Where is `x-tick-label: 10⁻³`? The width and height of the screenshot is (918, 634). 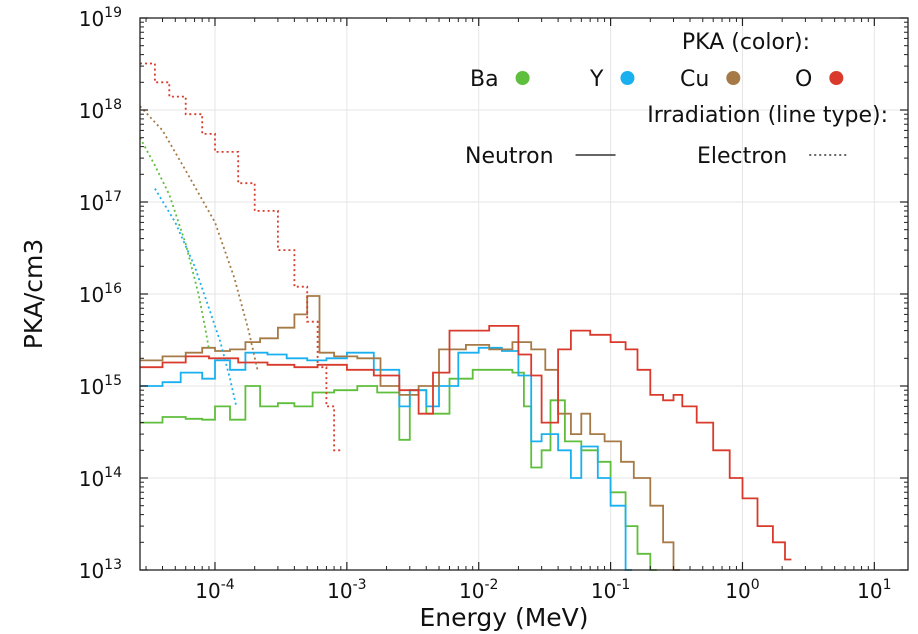
x-tick-label: 10⁻³ is located at coordinates (346, 590).